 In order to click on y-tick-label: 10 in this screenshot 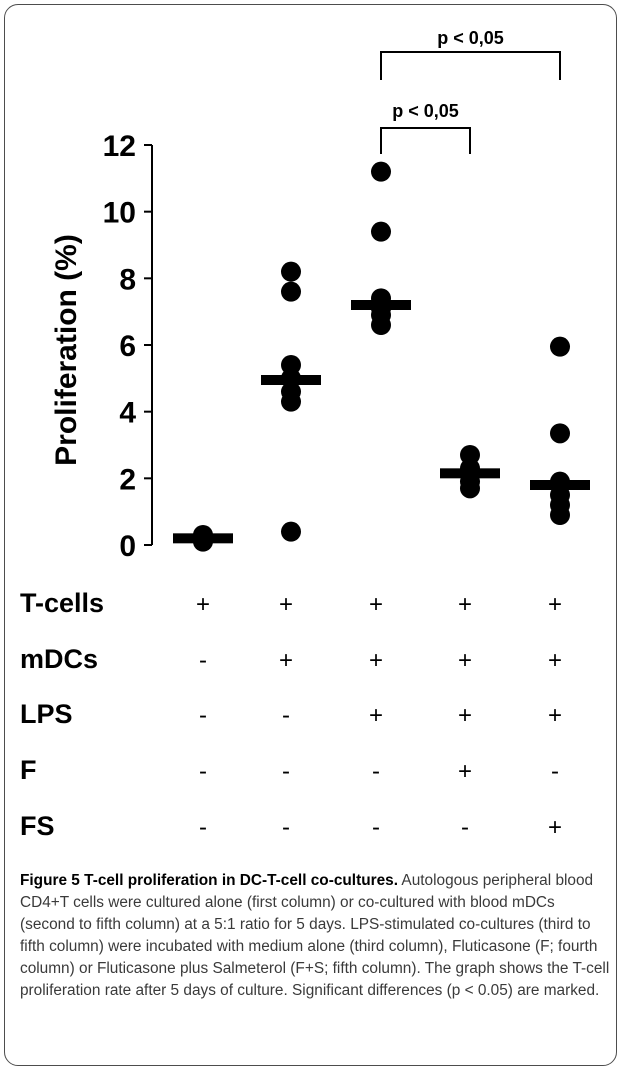, I will do `click(119, 213)`.